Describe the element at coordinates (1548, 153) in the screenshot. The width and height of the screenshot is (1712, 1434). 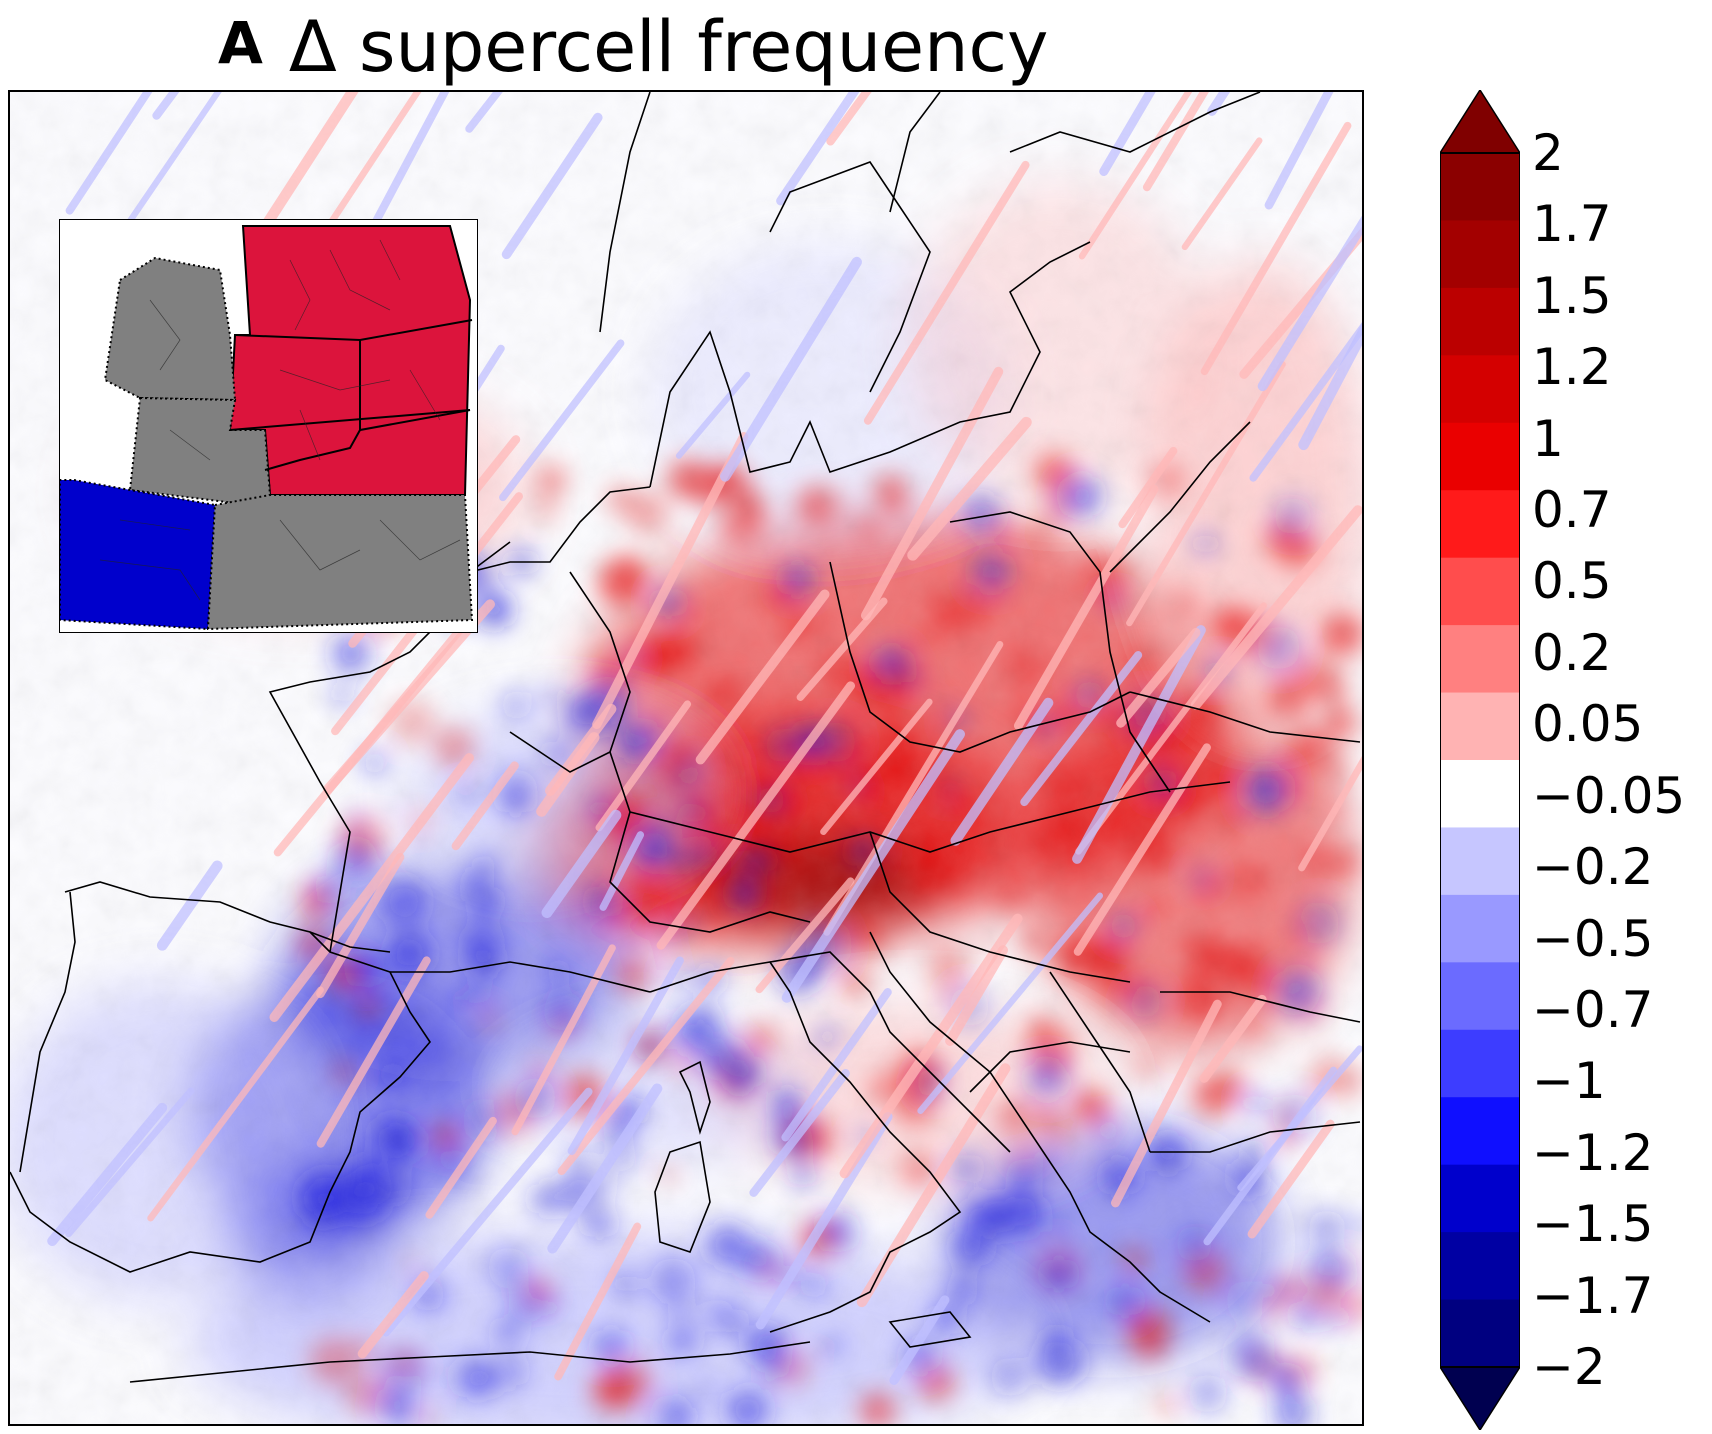
I see `colorbar-tick-label: 2` at that location.